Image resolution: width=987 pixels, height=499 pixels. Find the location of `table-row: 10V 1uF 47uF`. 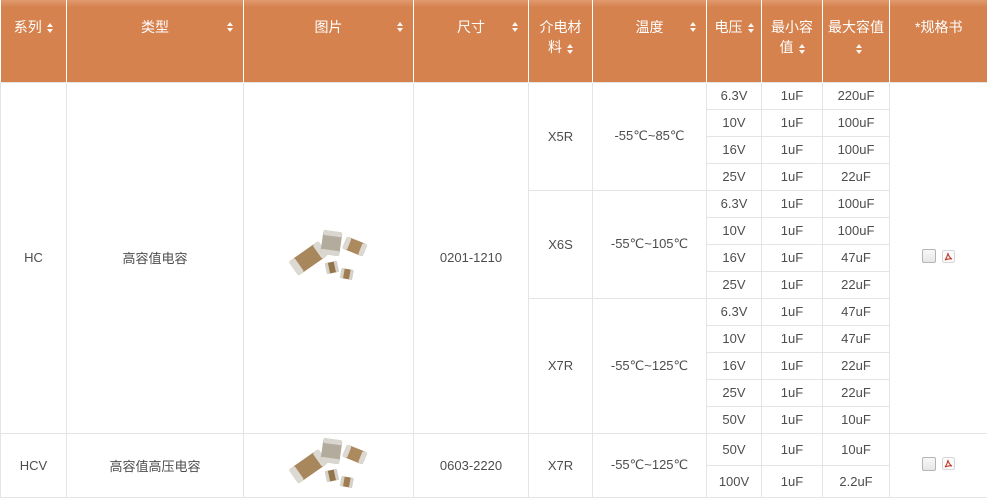

table-row: 10V 1uF 47uF is located at coordinates (494, 338).